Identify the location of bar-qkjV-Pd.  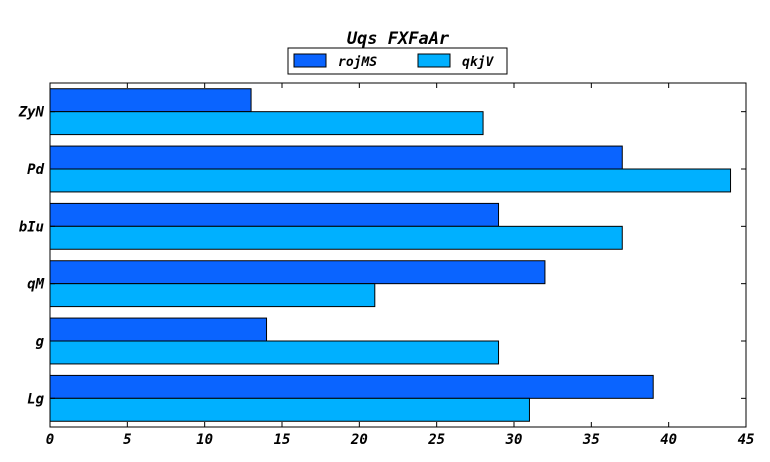
(390, 180).